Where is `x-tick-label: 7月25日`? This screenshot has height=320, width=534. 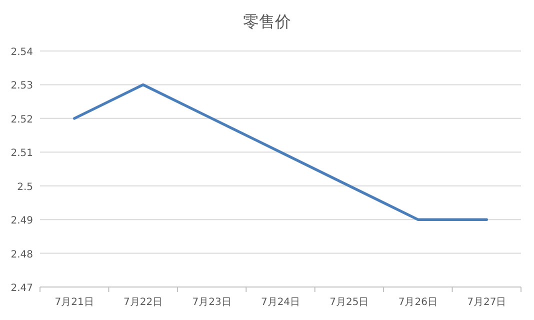
x-tick-label: 7月25日 is located at coordinates (349, 302).